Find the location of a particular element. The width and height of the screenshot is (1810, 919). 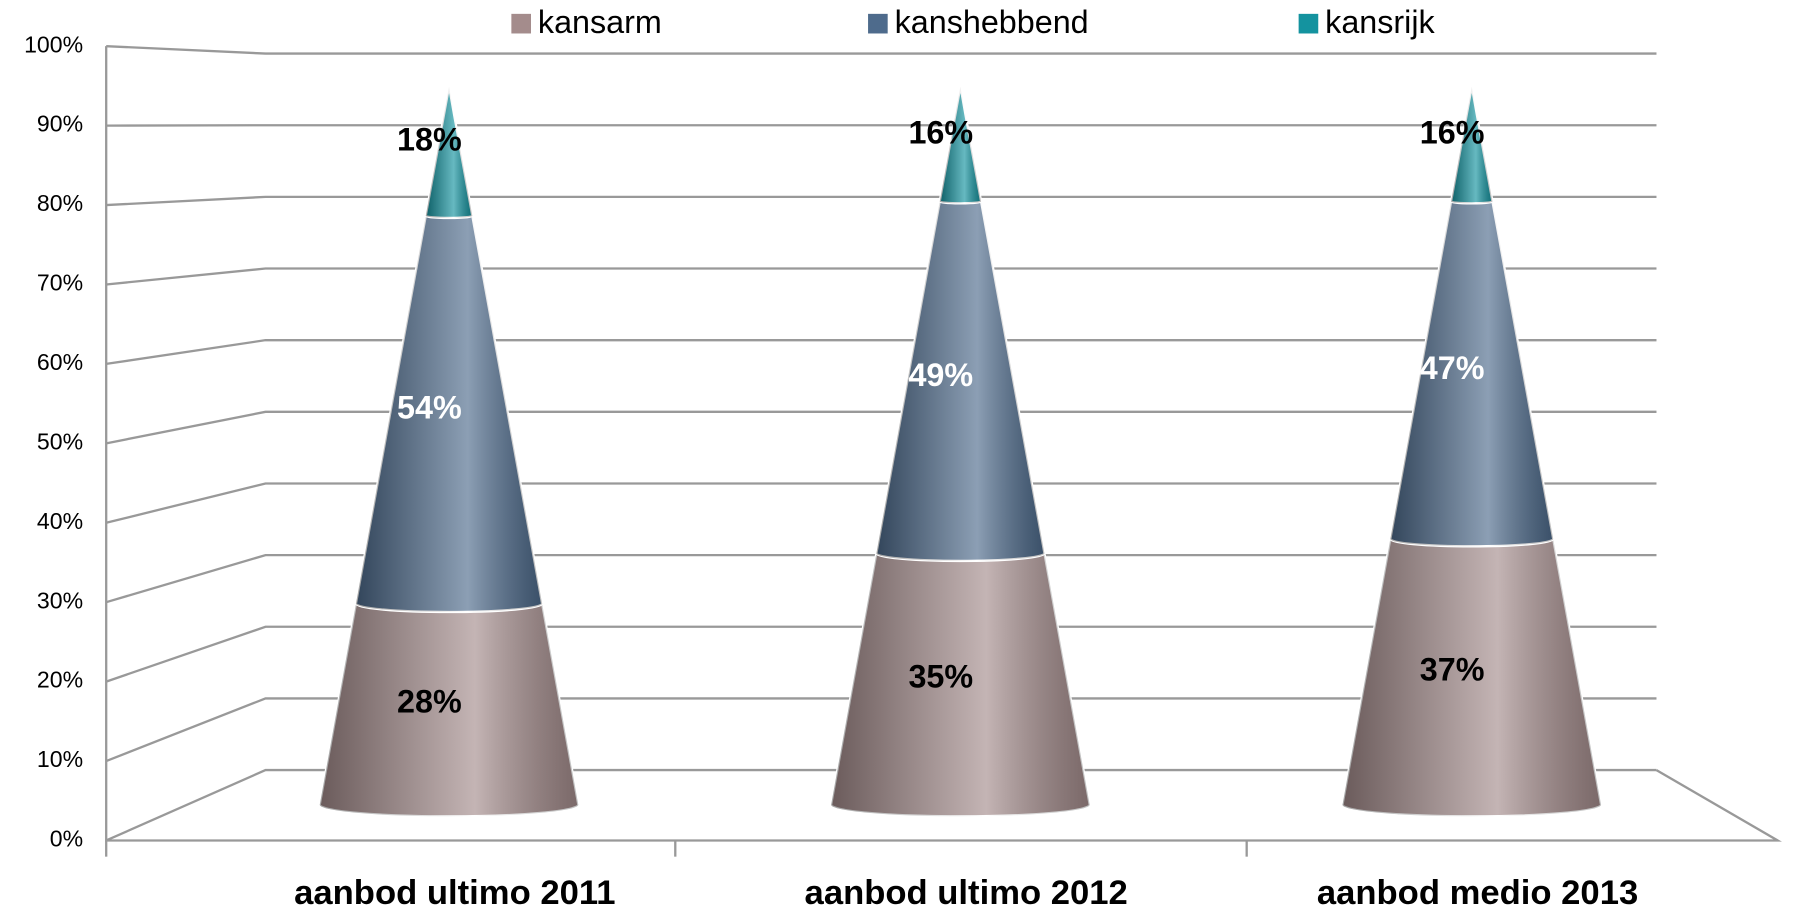

y-tick-label: 20% is located at coordinates (60, 680).